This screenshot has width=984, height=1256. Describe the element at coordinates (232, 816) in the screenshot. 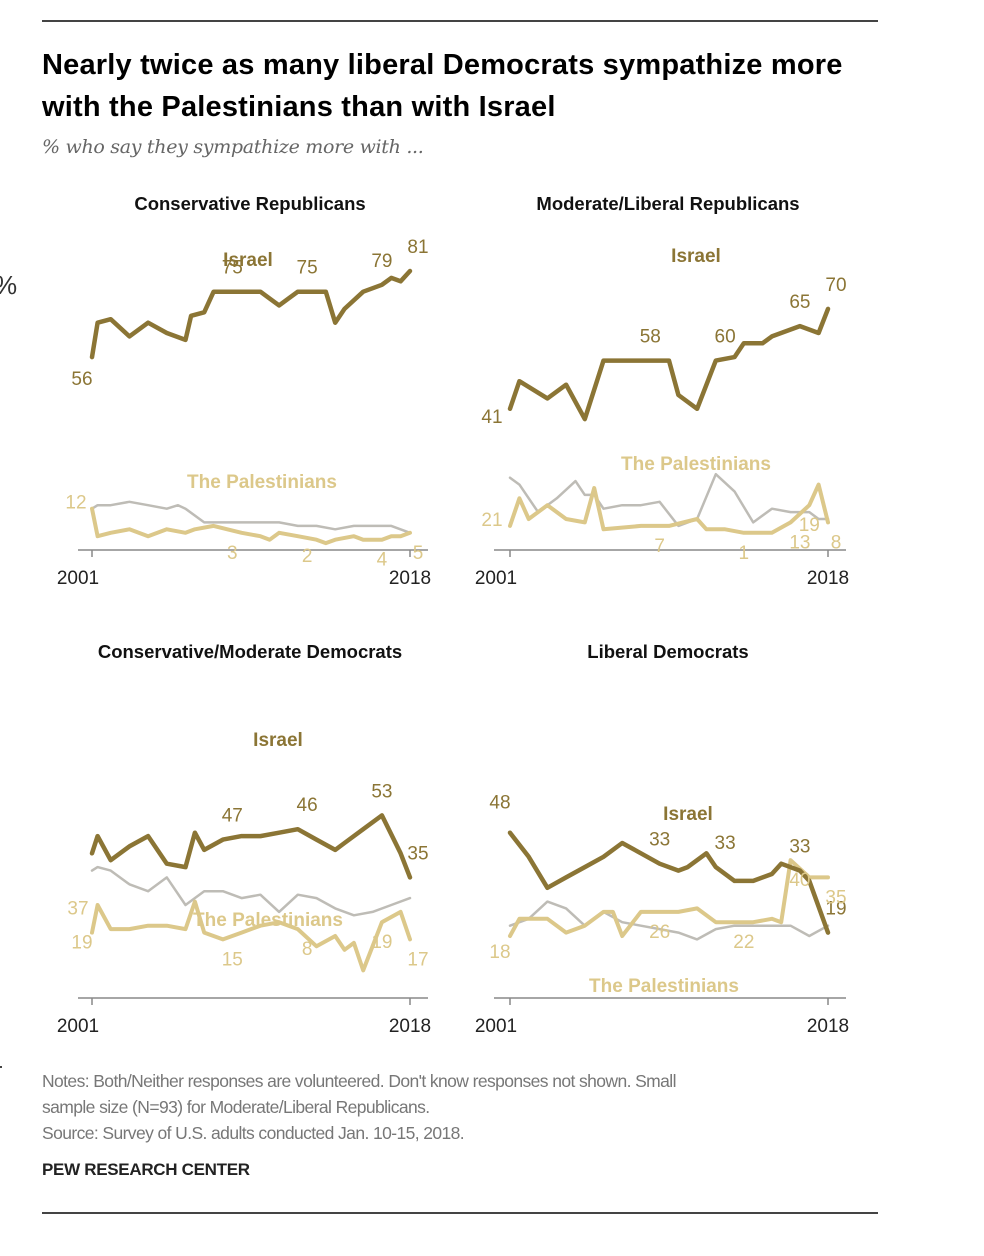

I see `data-label: 47` at that location.